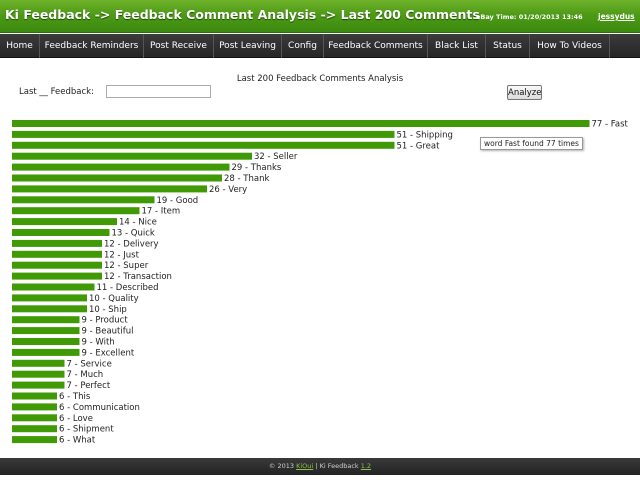  I want to click on bar-this, so click(34, 396).